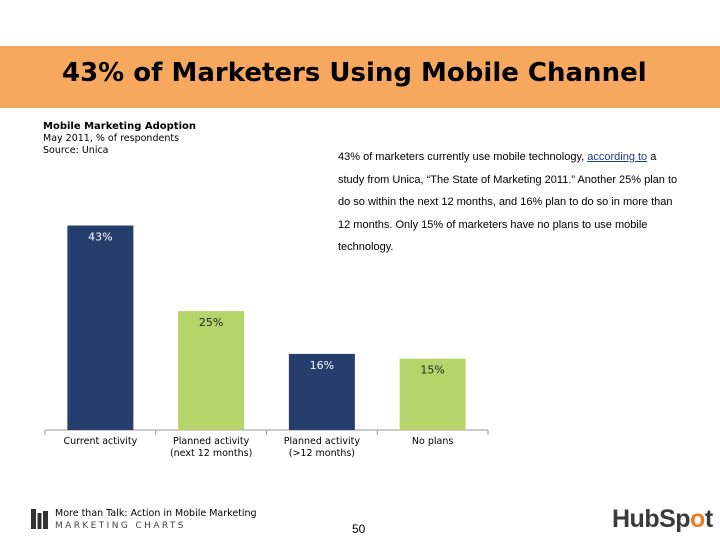  What do you see at coordinates (101, 441) in the screenshot?
I see `category-label: Current activity` at bounding box center [101, 441].